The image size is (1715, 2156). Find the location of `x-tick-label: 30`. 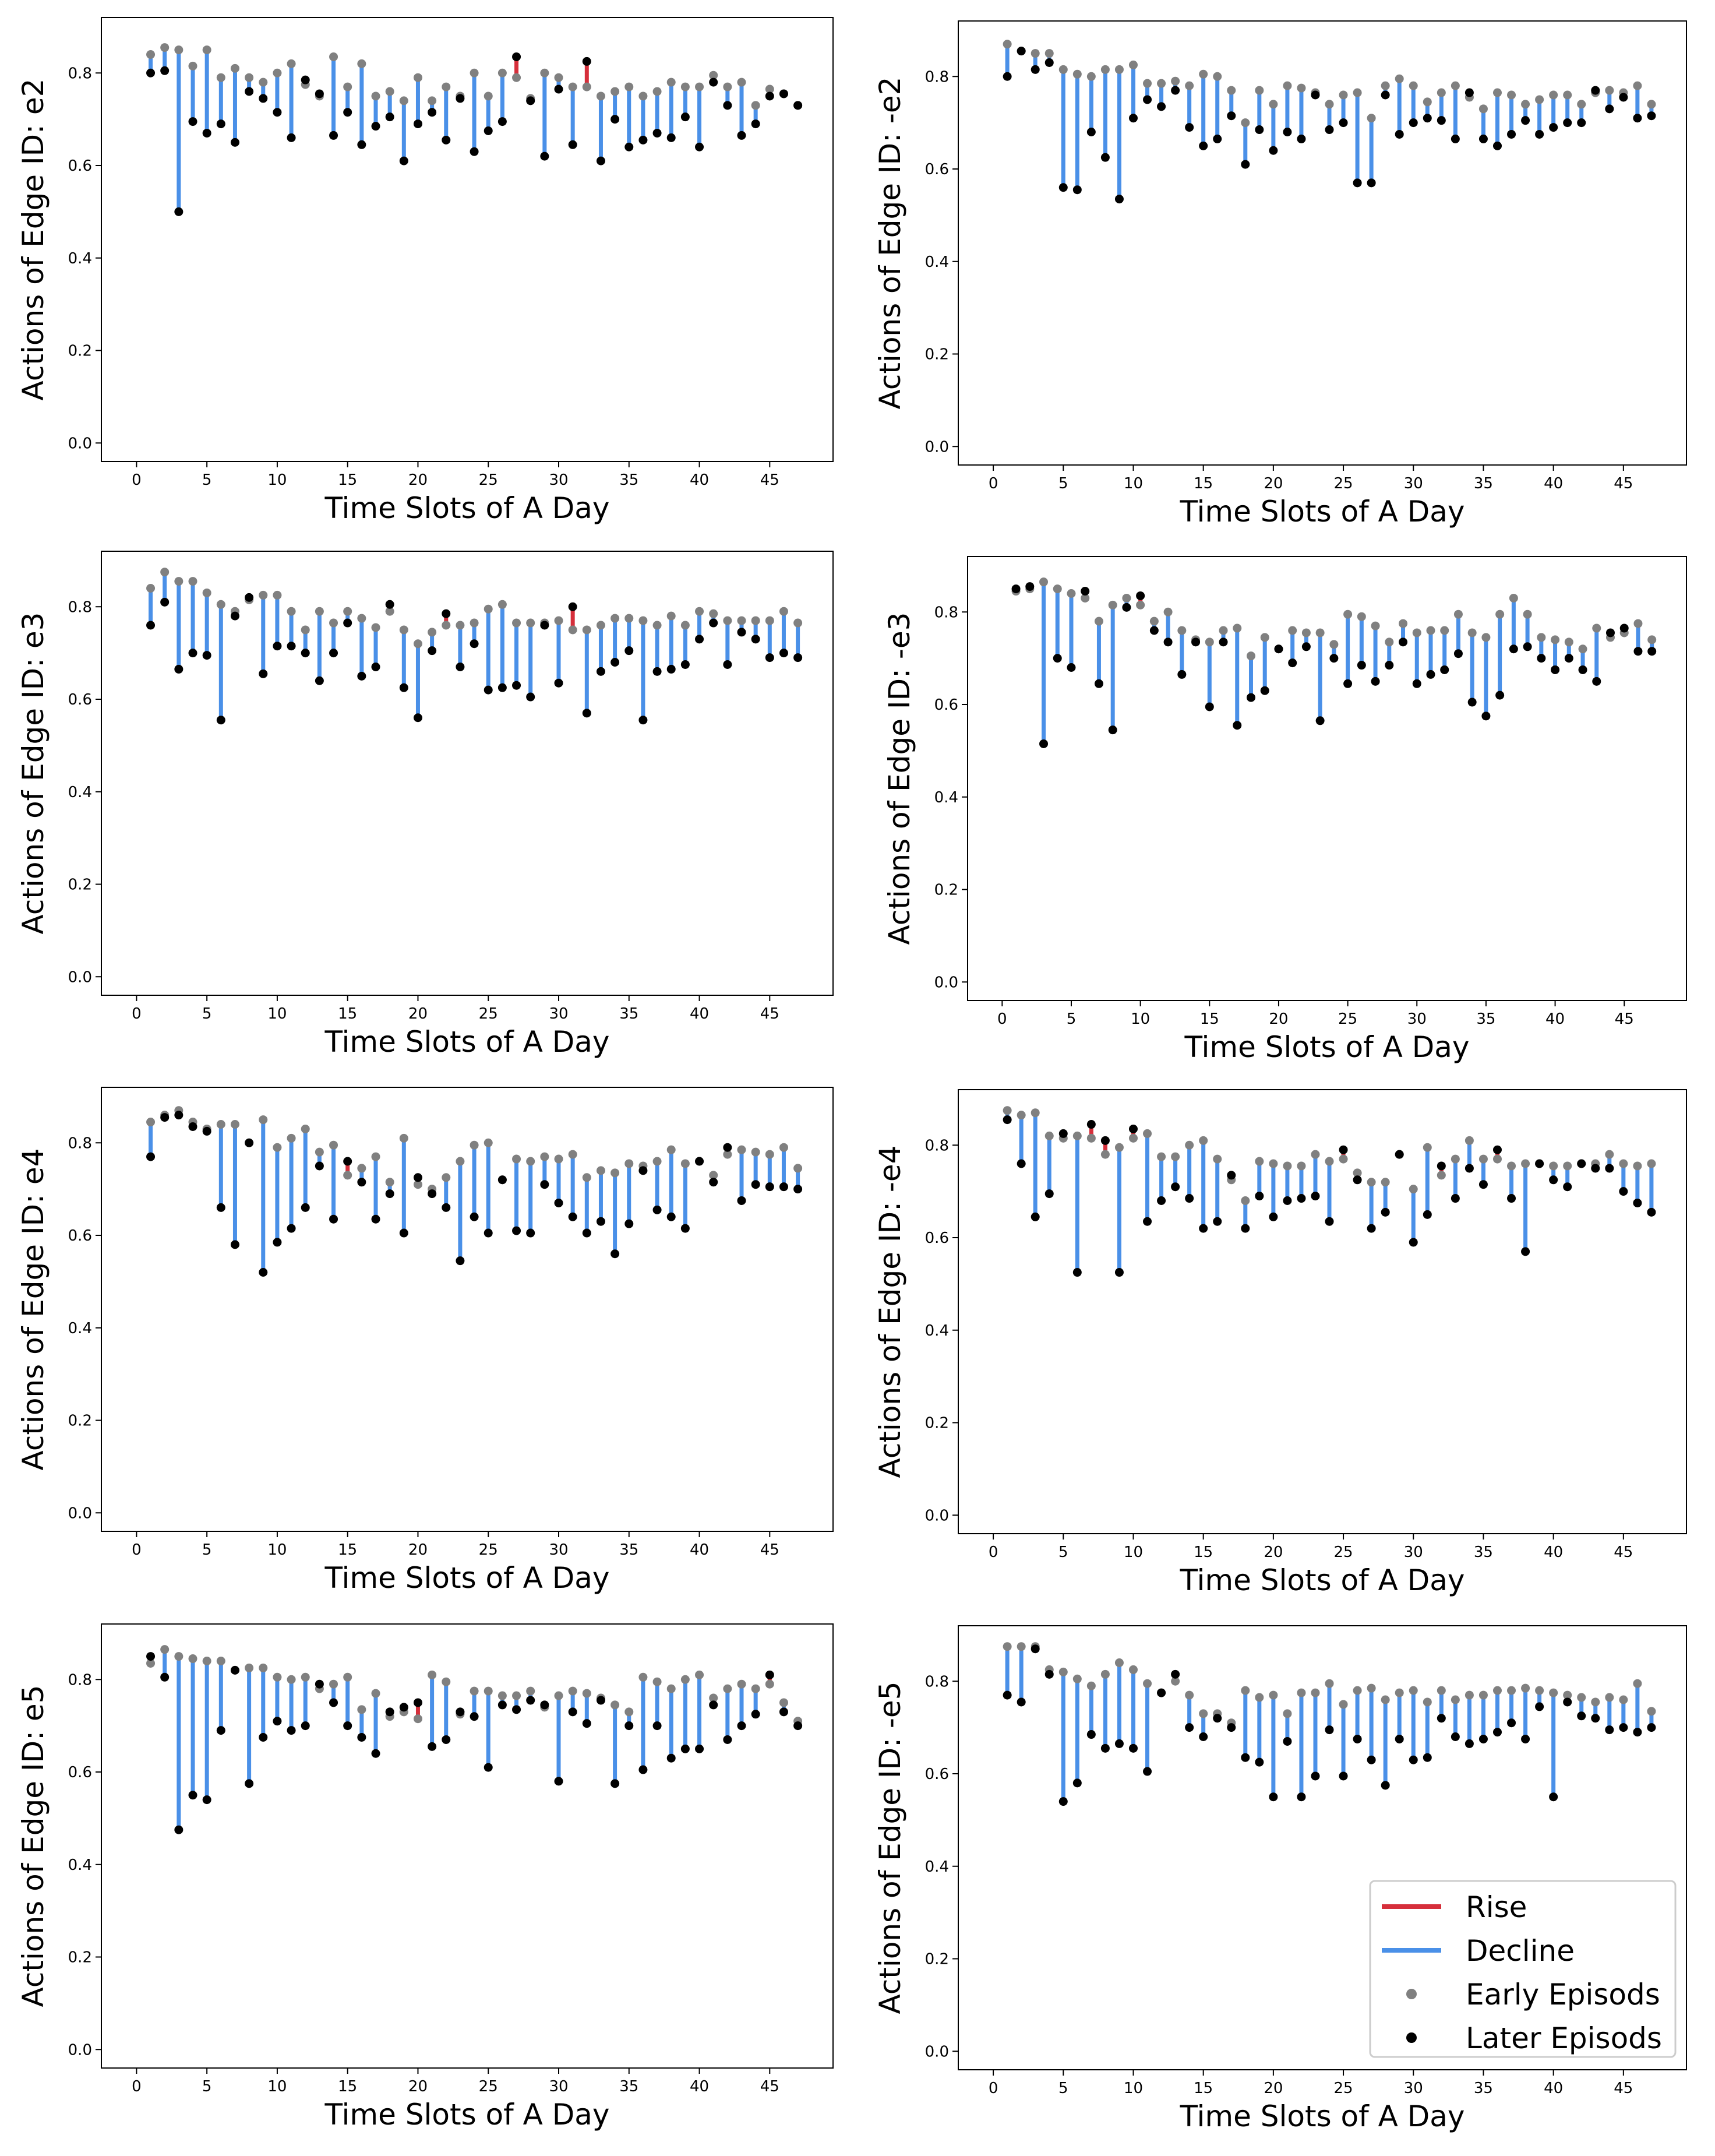

x-tick-label: 30 is located at coordinates (558, 2086).